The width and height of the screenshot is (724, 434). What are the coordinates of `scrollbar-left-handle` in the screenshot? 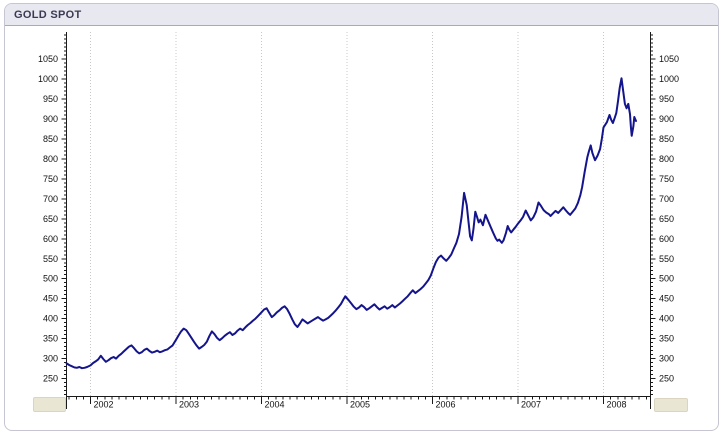 It's located at (49, 404).